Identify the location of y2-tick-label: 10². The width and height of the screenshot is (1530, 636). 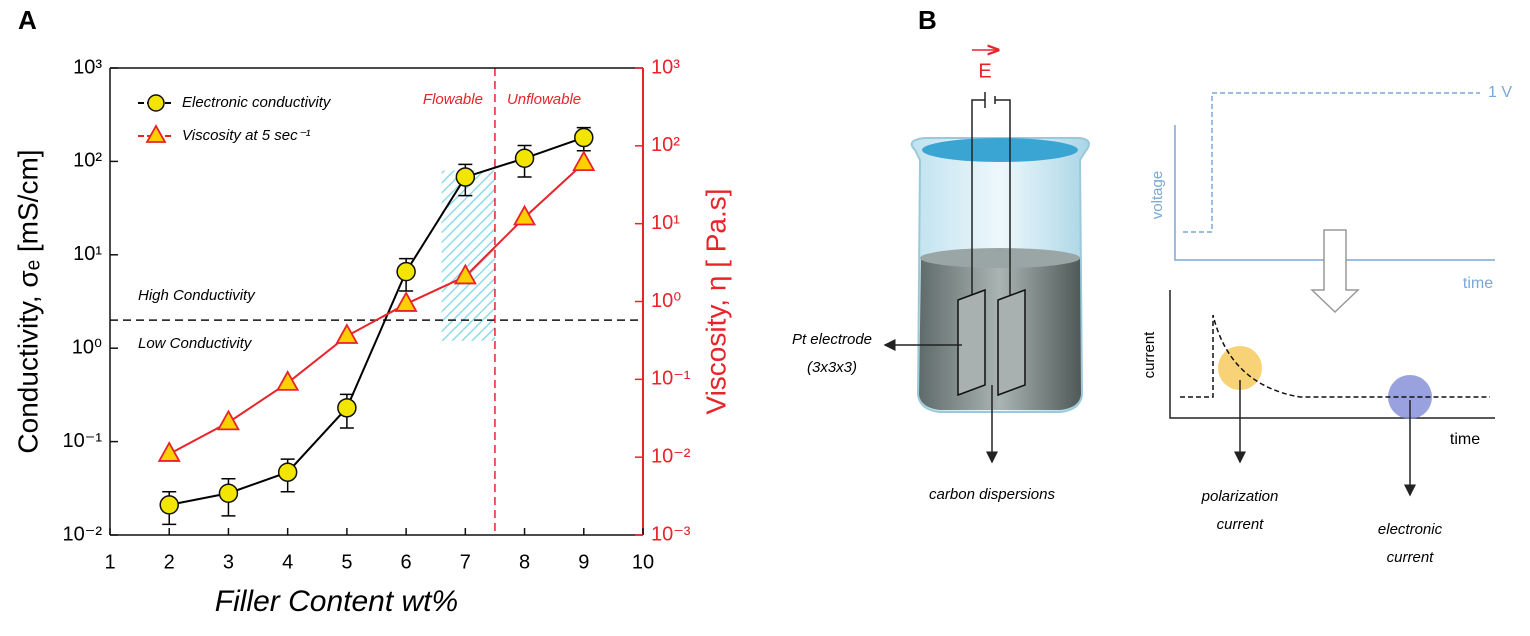
(665, 145).